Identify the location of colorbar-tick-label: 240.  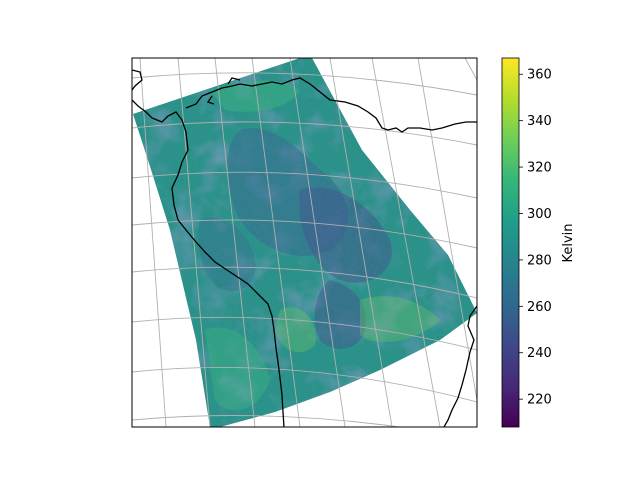
(539, 353).